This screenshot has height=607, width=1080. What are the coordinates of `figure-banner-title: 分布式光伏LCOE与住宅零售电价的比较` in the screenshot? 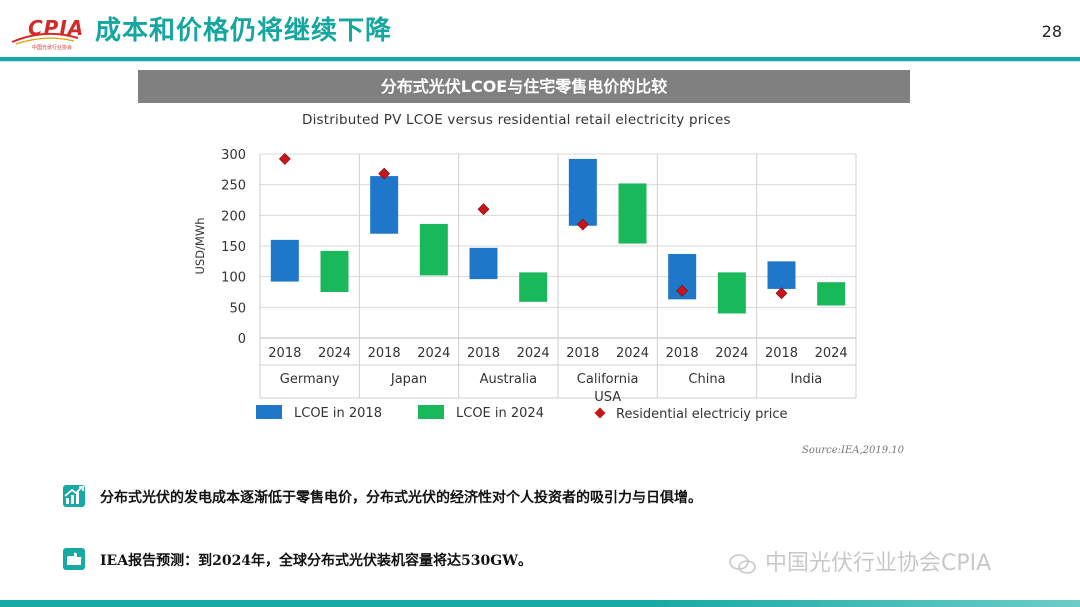 It's located at (524, 86).